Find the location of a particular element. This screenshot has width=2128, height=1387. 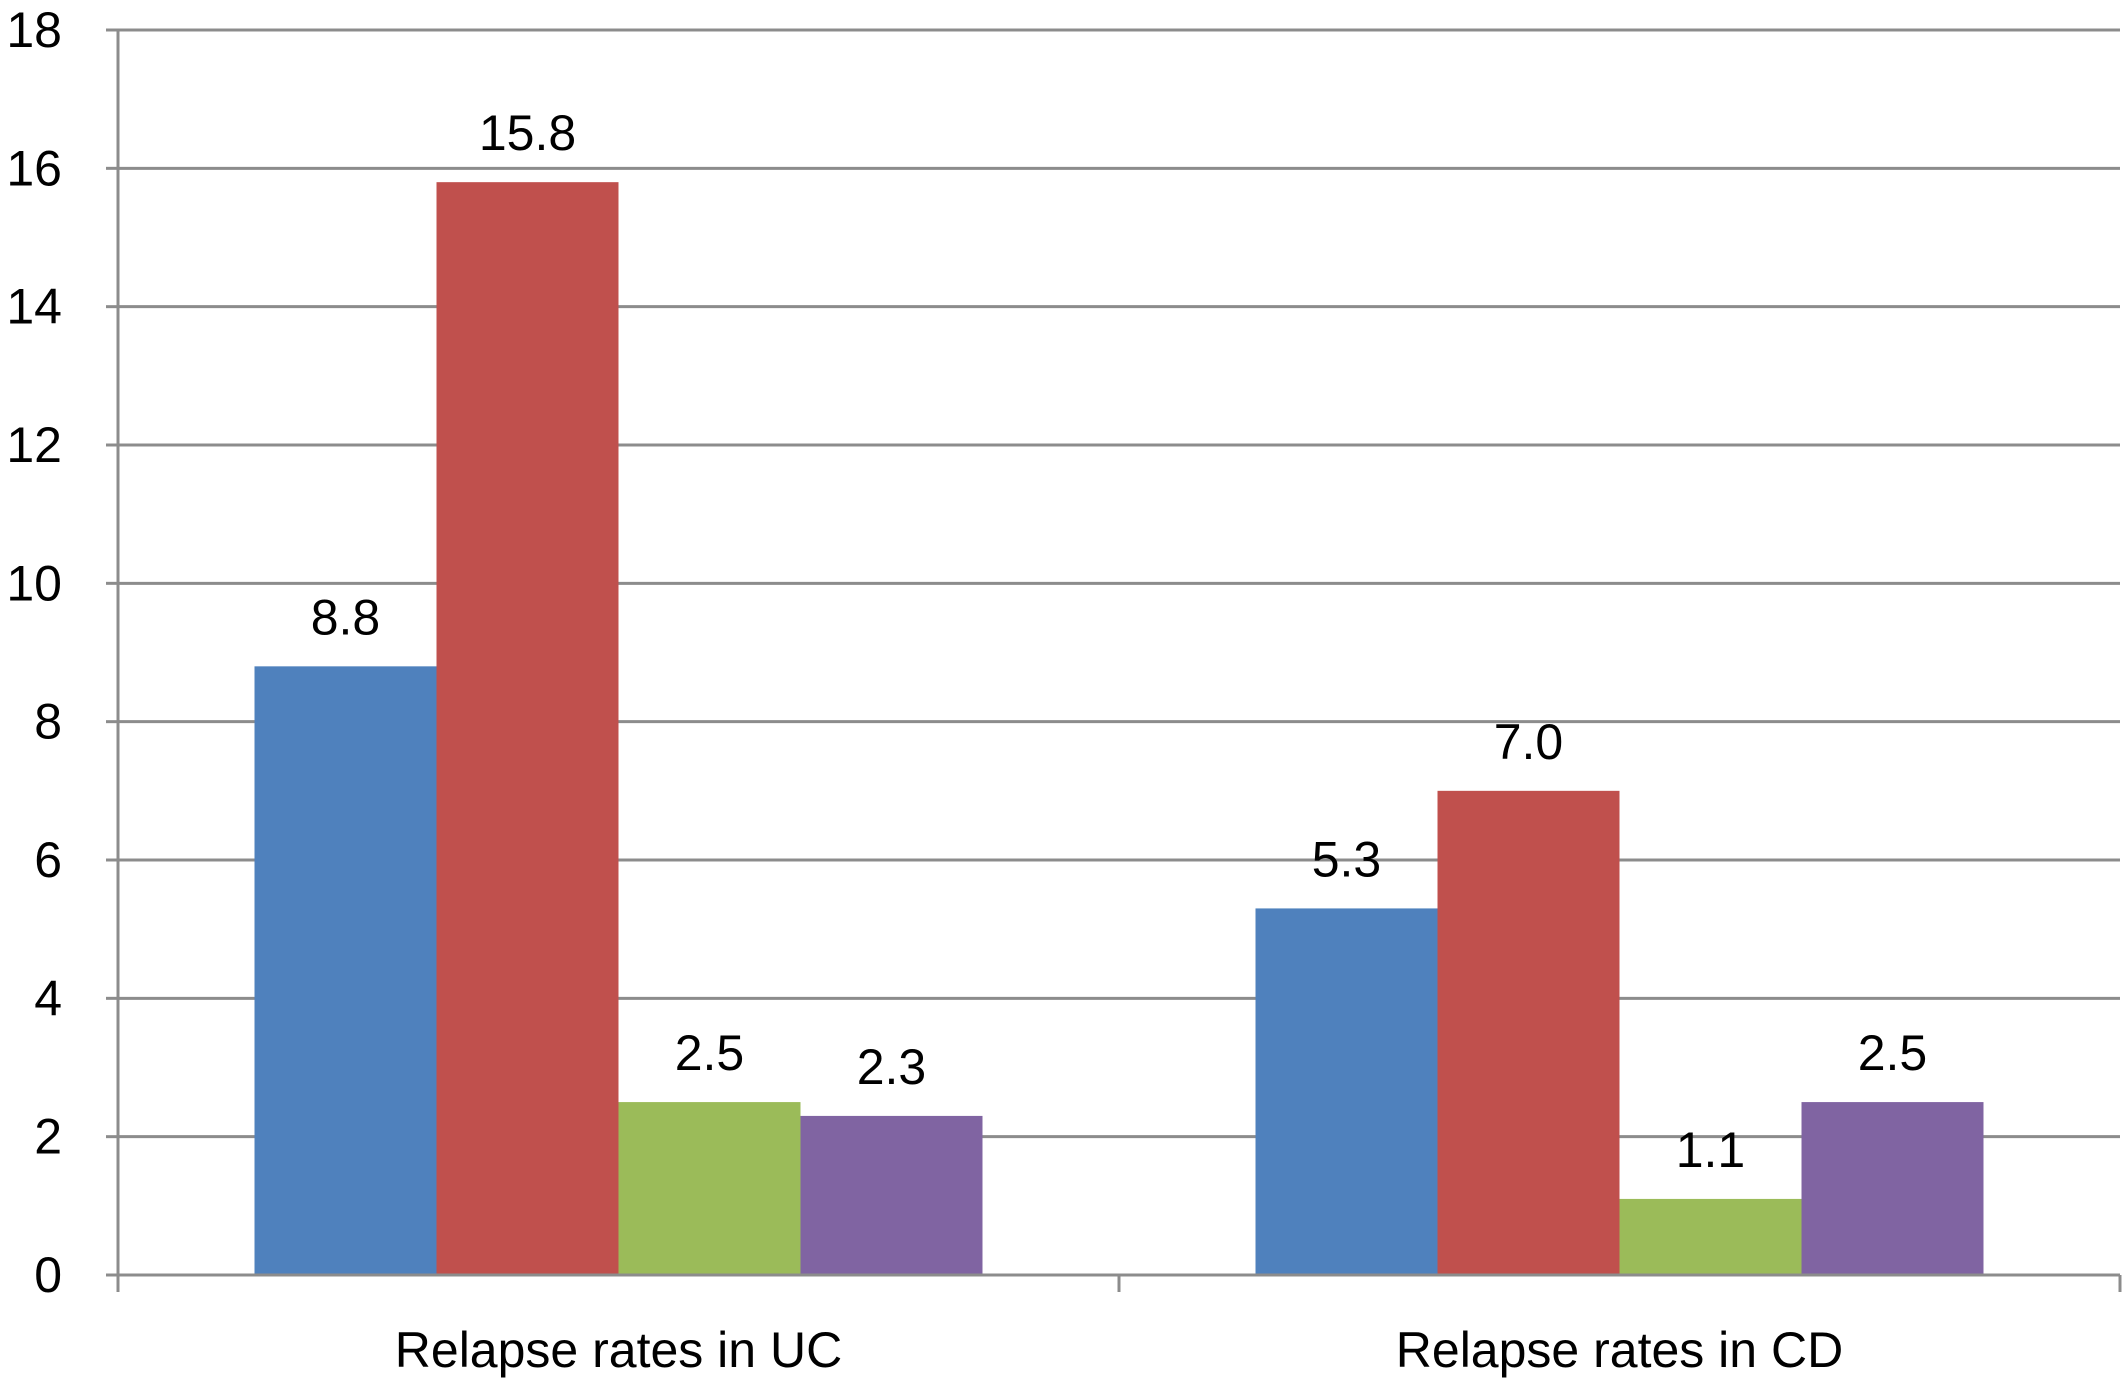

data-label: 1.1 is located at coordinates (1711, 1150).